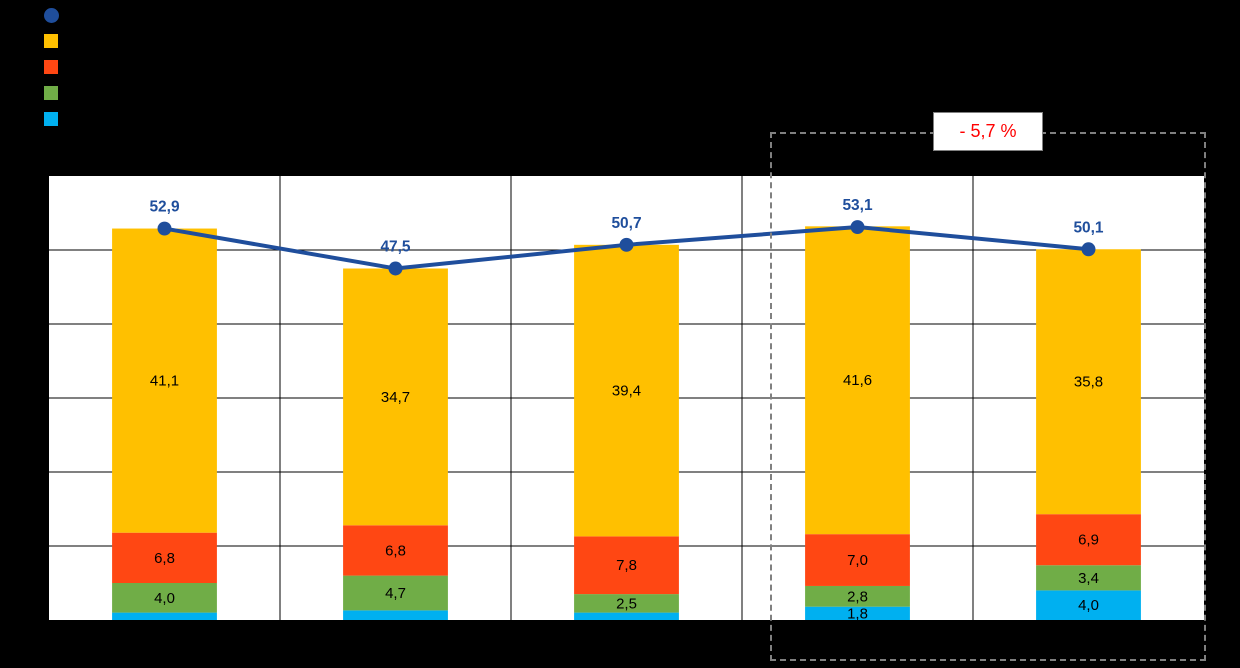  I want to click on total-value-label: 53,1, so click(857, 205).